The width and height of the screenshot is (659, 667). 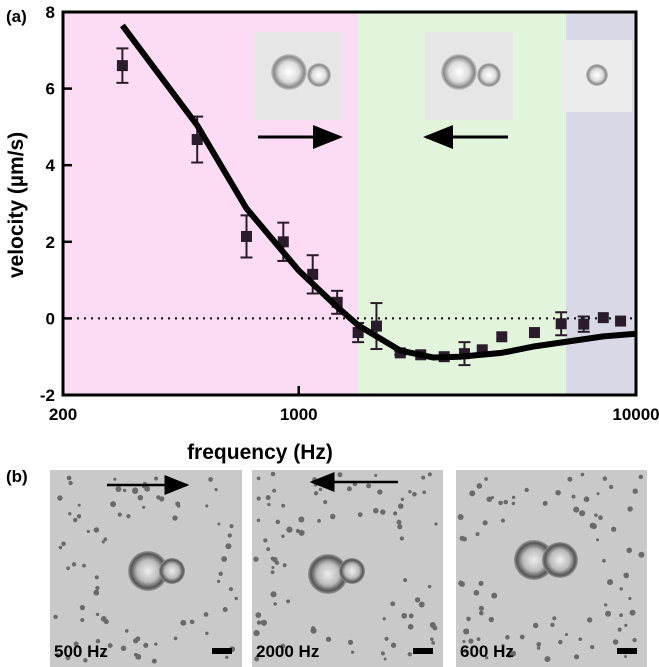 What do you see at coordinates (16, 205) in the screenshot?
I see `y-axis-label: velocity (µm/s)` at bounding box center [16, 205].